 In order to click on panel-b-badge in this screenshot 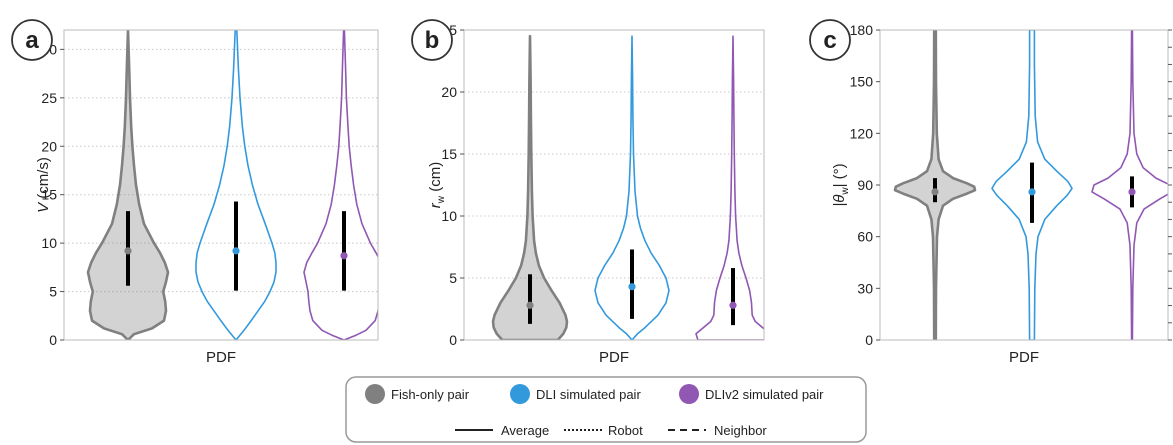, I will do `click(432, 40)`.